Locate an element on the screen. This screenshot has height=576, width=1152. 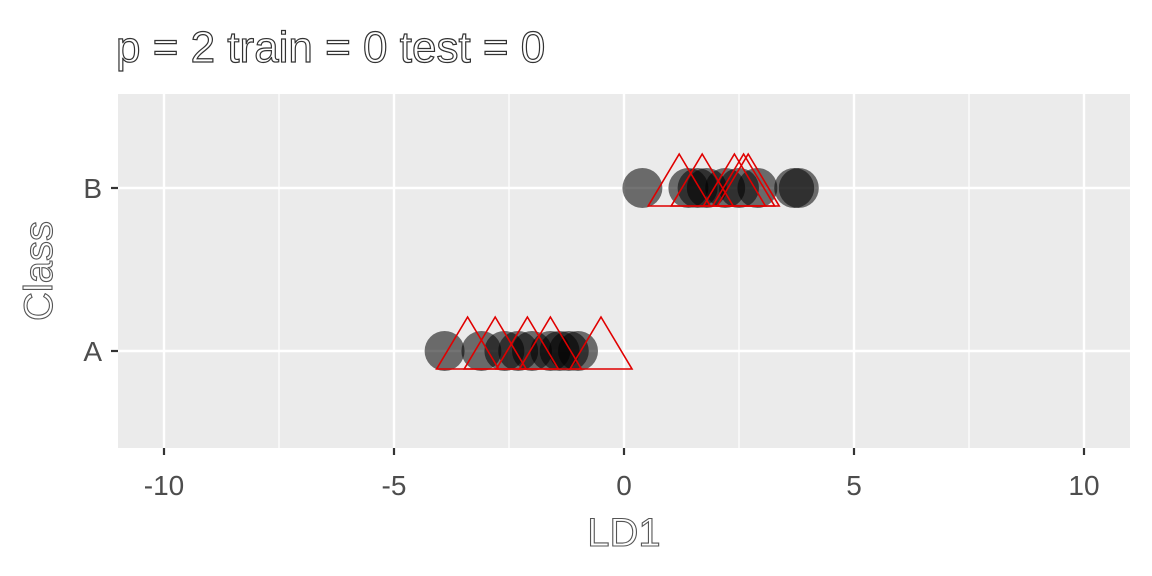
y-tick-label: A is located at coordinates (92, 351).